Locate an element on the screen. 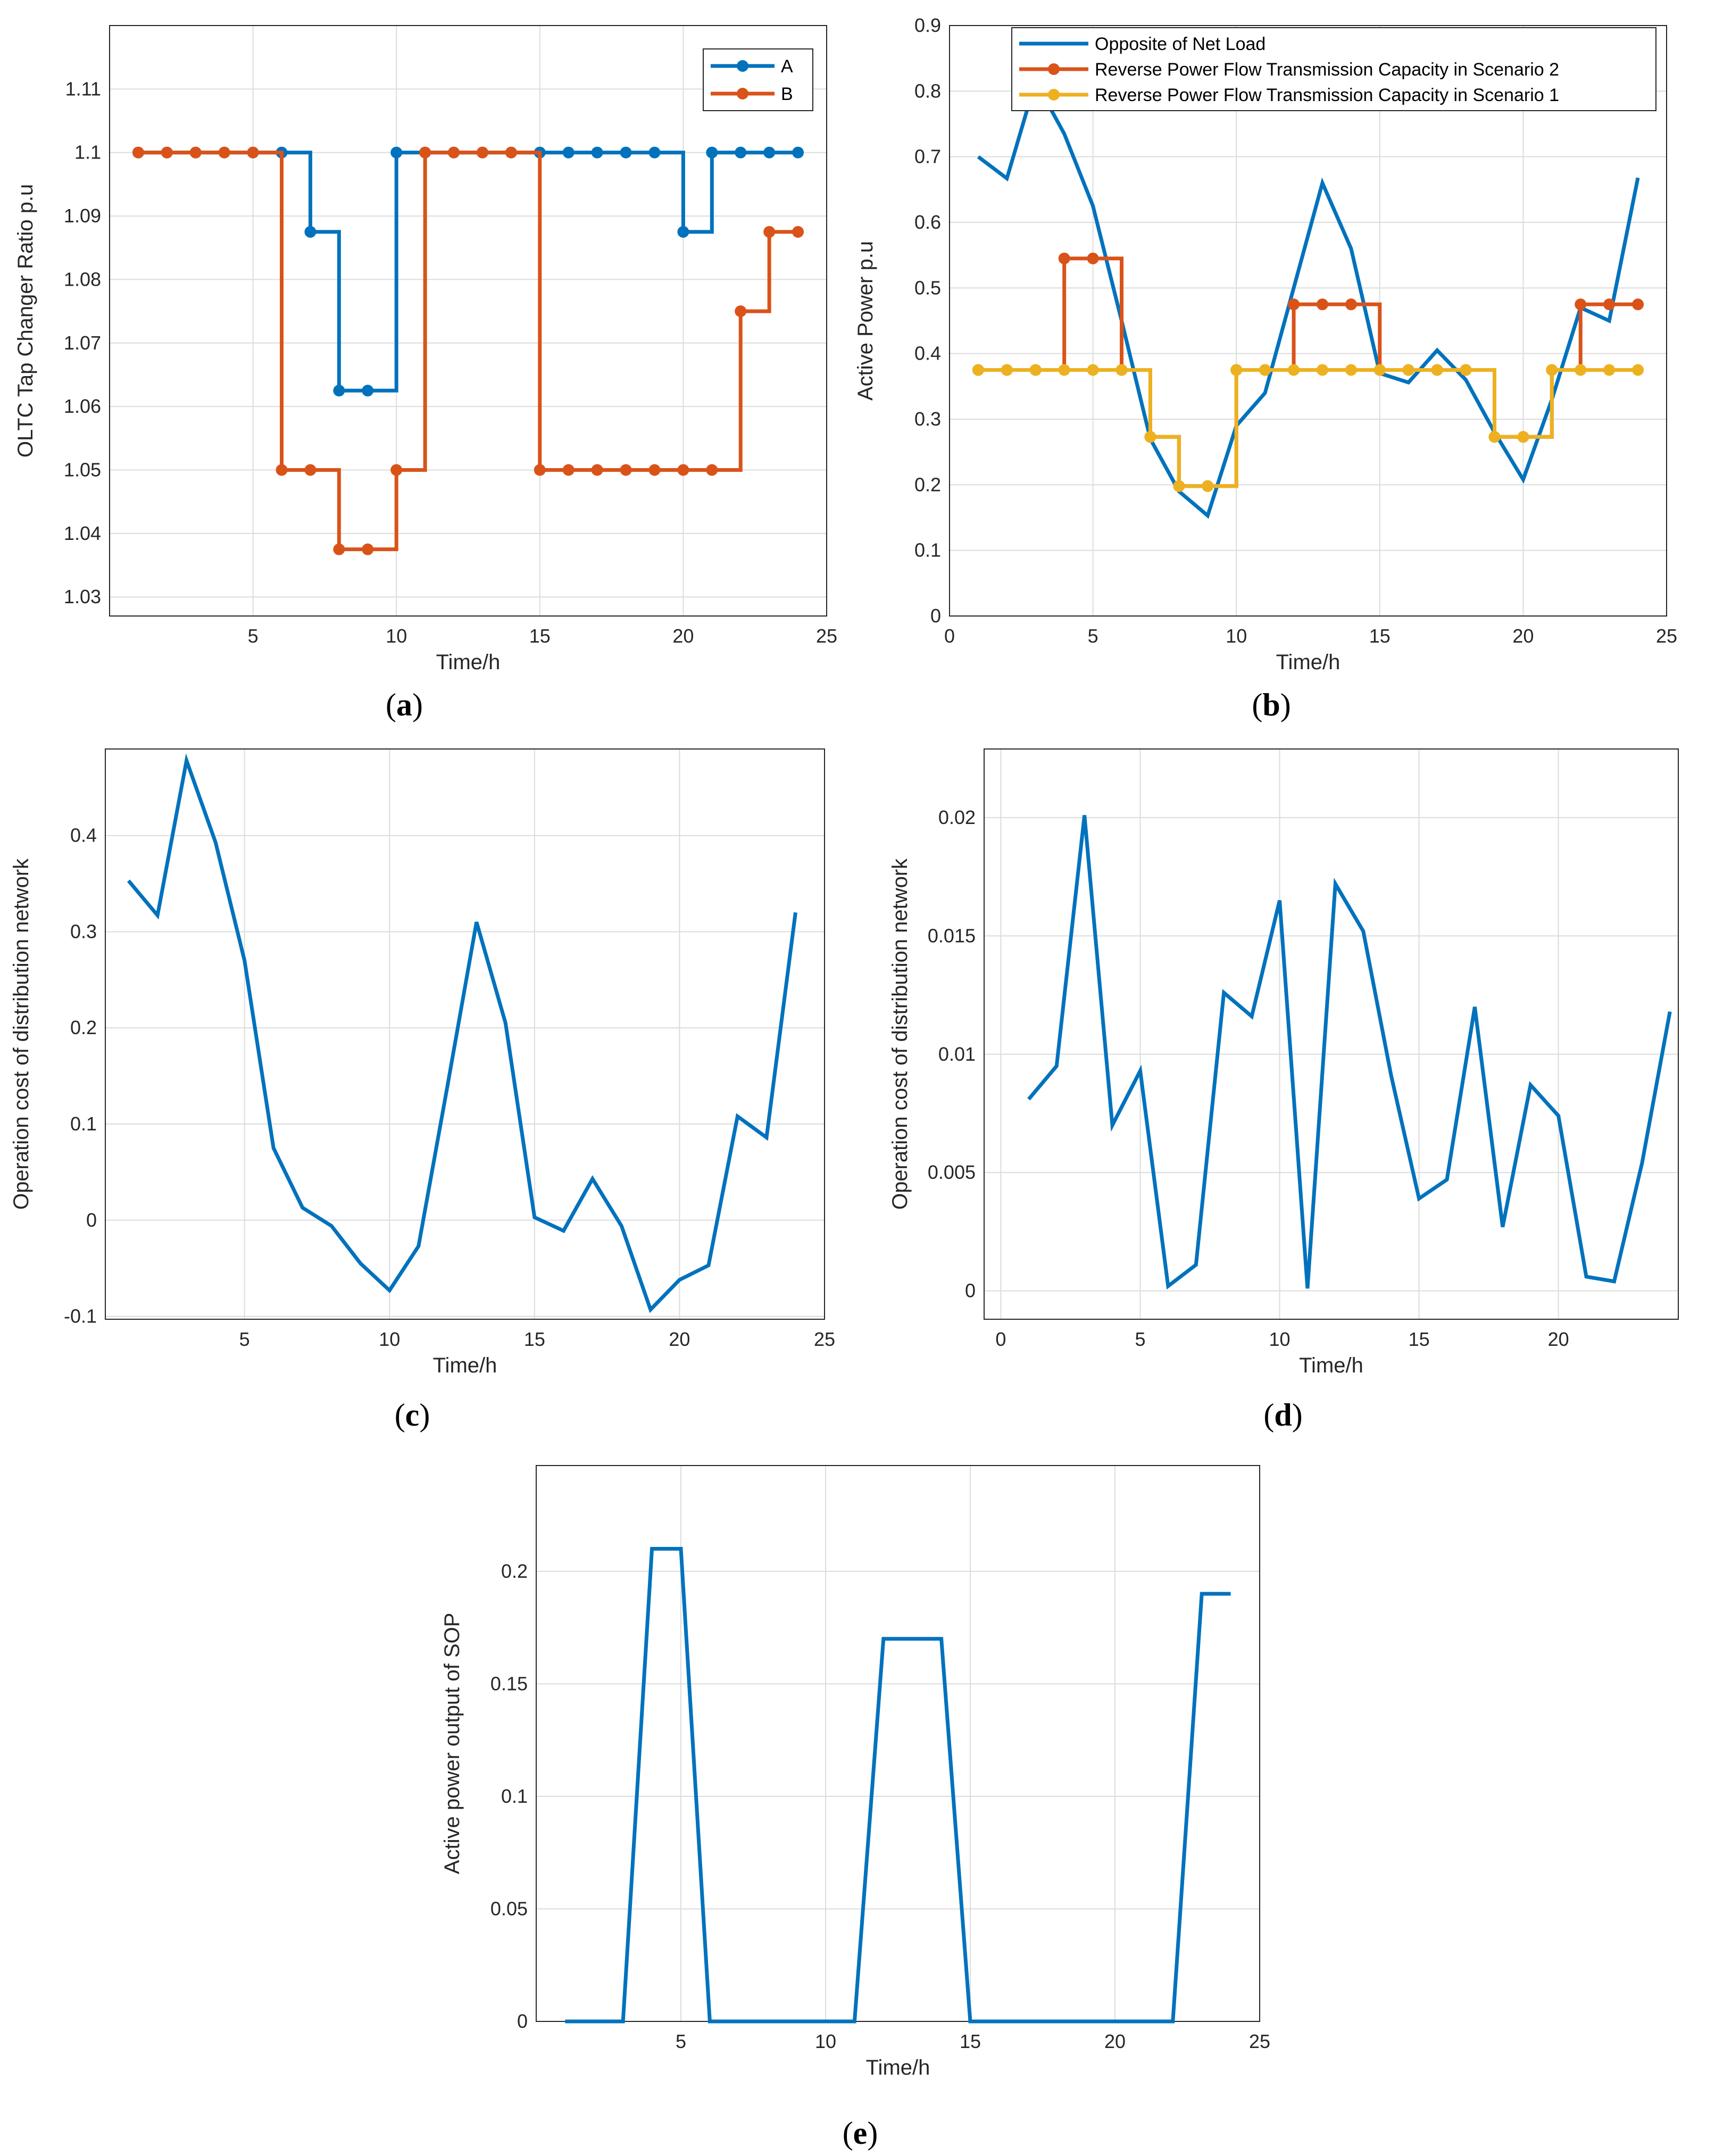  plot-frame is located at coordinates (465, 1034).